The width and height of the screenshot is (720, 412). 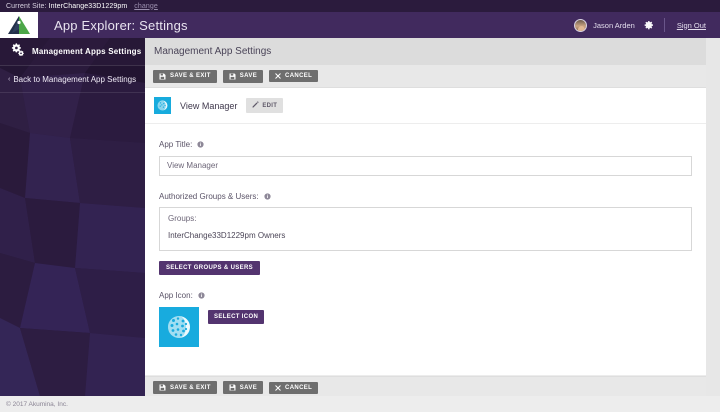 What do you see at coordinates (210, 267) in the screenshot?
I see `select-groups-and-users-button: SELECT GROUPS & USERS` at bounding box center [210, 267].